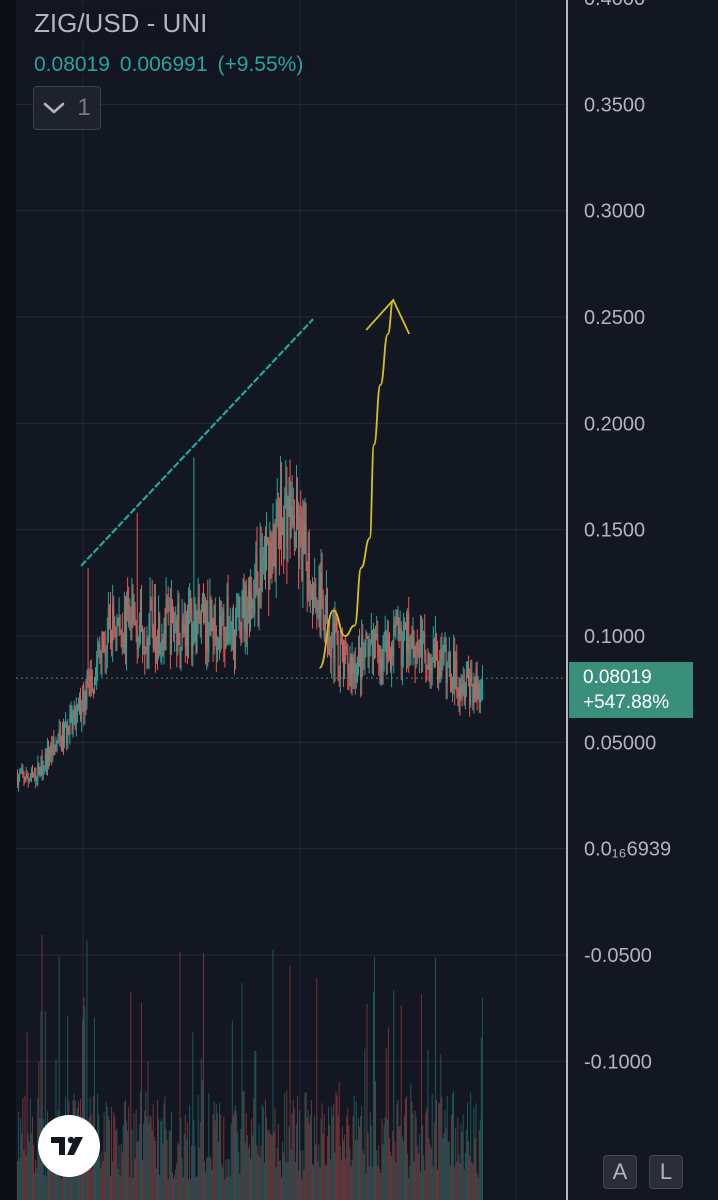 The width and height of the screenshot is (718, 1200). I want to click on price-tick-label: 0.1000, so click(614, 637).